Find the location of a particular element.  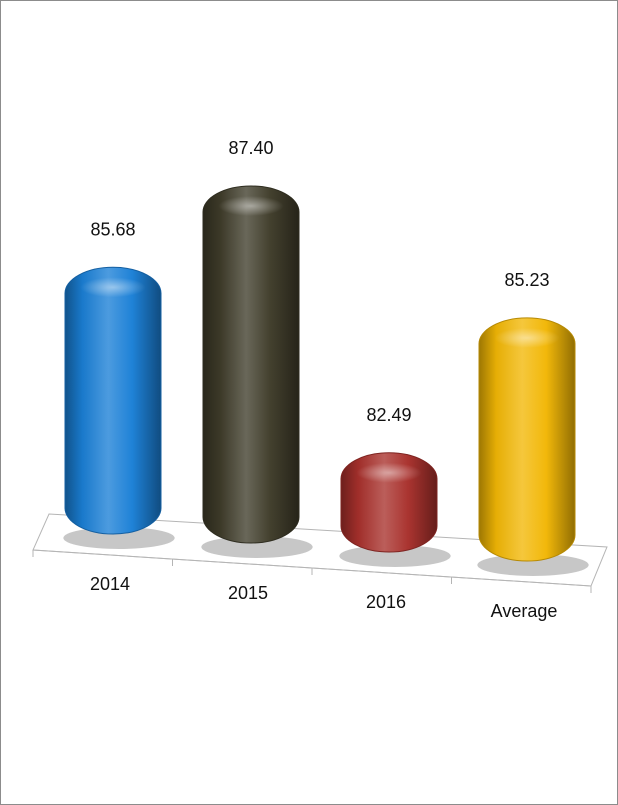

bar-highlight-2016 is located at coordinates (389, 472).